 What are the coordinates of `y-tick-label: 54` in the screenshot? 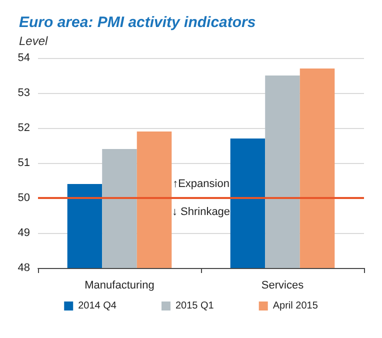 It's located at (24, 58).